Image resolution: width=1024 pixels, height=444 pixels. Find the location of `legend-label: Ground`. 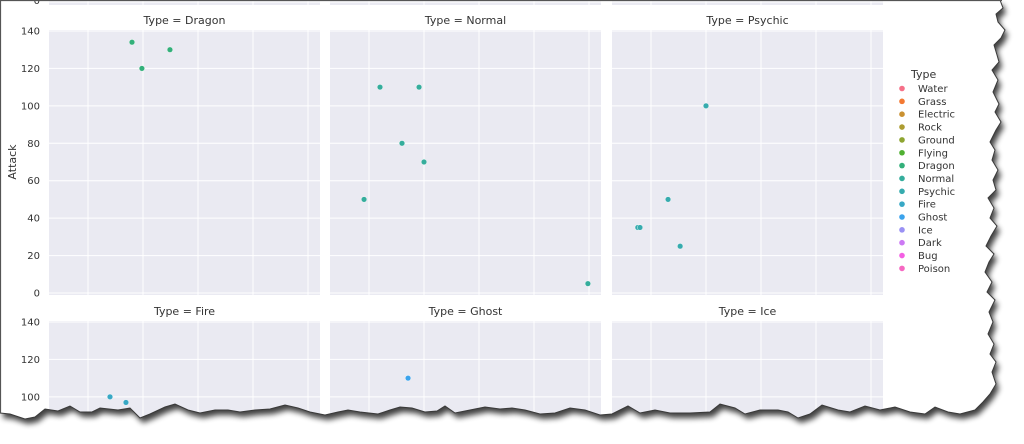

legend-label: Ground is located at coordinates (936, 140).